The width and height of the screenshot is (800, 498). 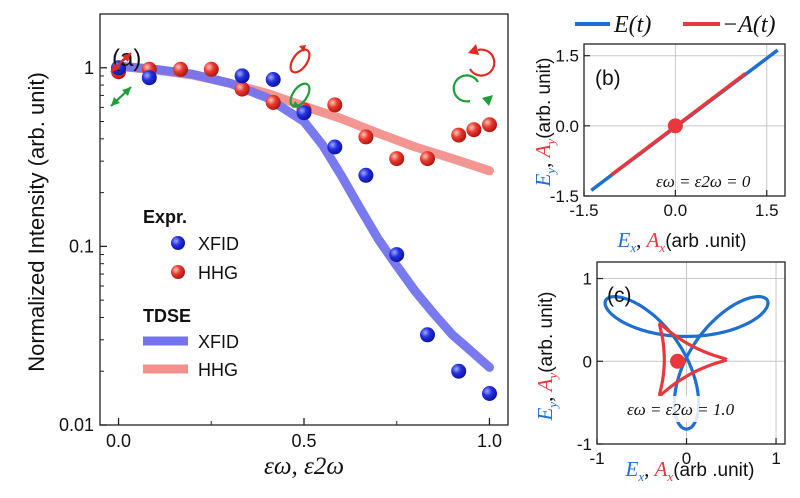 What do you see at coordinates (165, 217) in the screenshot?
I see `legend-title-expr: Expr.` at bounding box center [165, 217].